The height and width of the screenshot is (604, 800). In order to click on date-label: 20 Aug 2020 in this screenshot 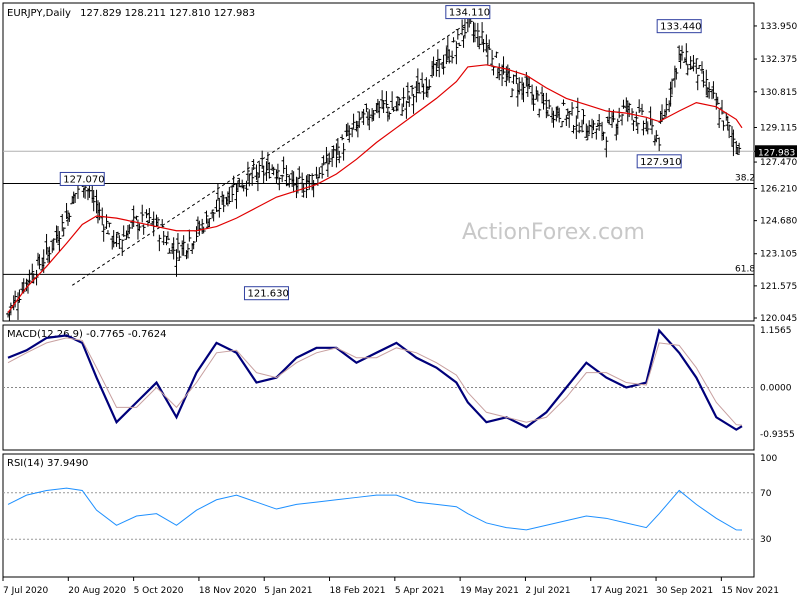, I will do `click(97, 591)`.